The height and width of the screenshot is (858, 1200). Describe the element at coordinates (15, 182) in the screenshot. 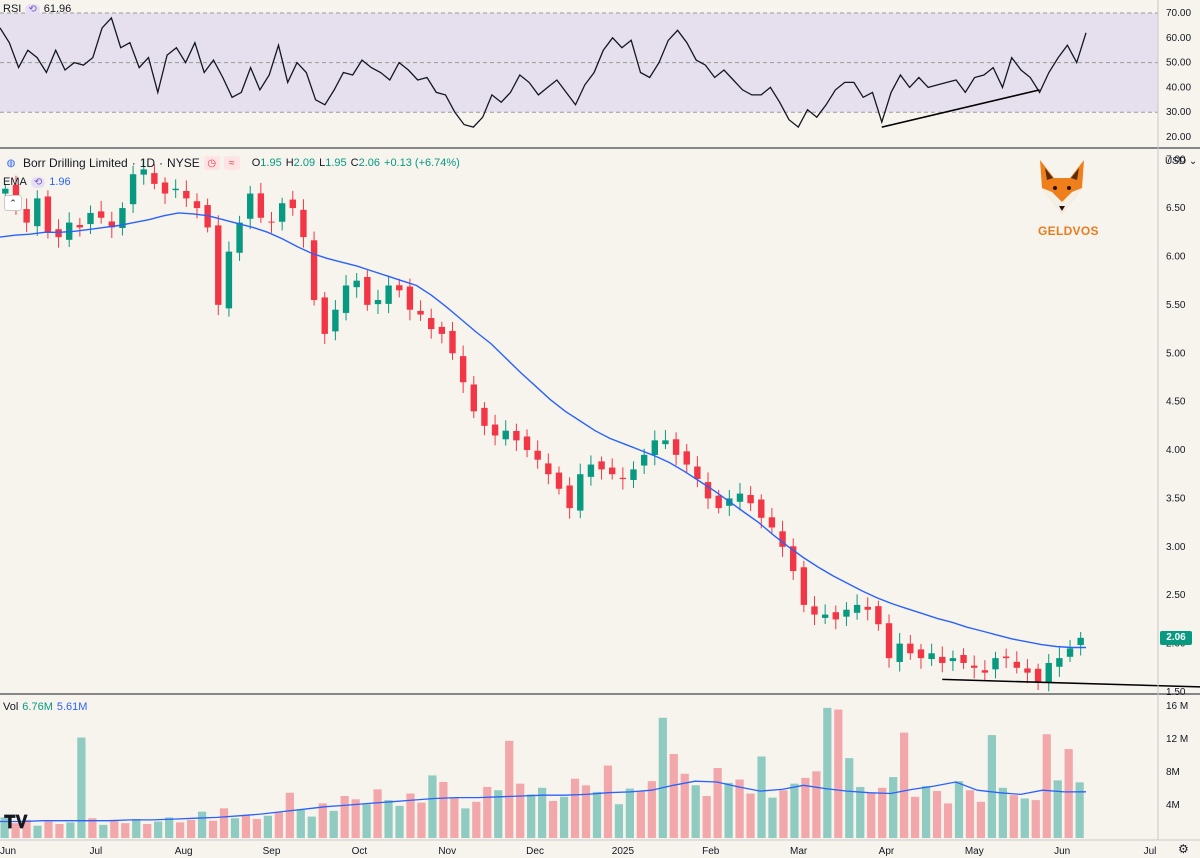

I see `ema-label: EMA` at that location.